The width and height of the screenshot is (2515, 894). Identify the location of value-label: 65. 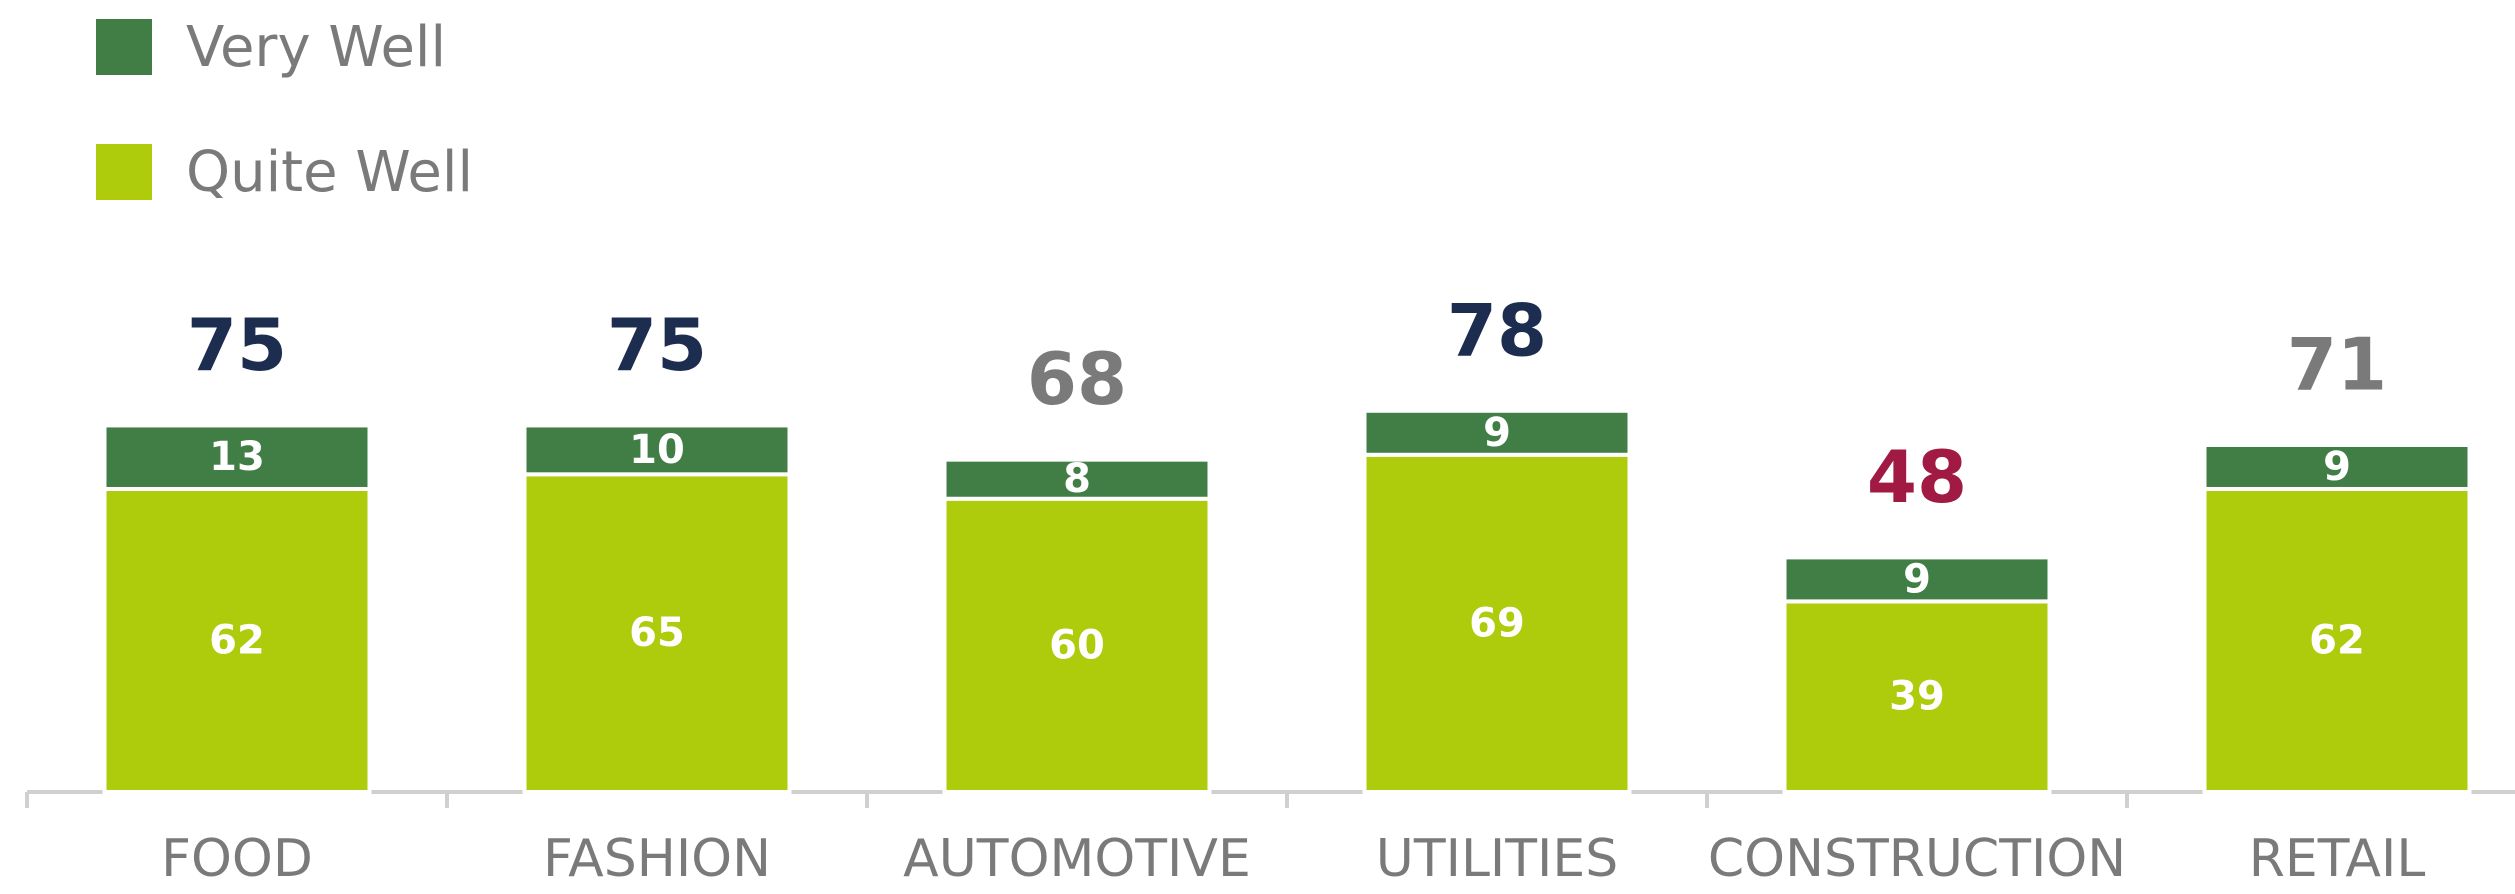
(657, 633).